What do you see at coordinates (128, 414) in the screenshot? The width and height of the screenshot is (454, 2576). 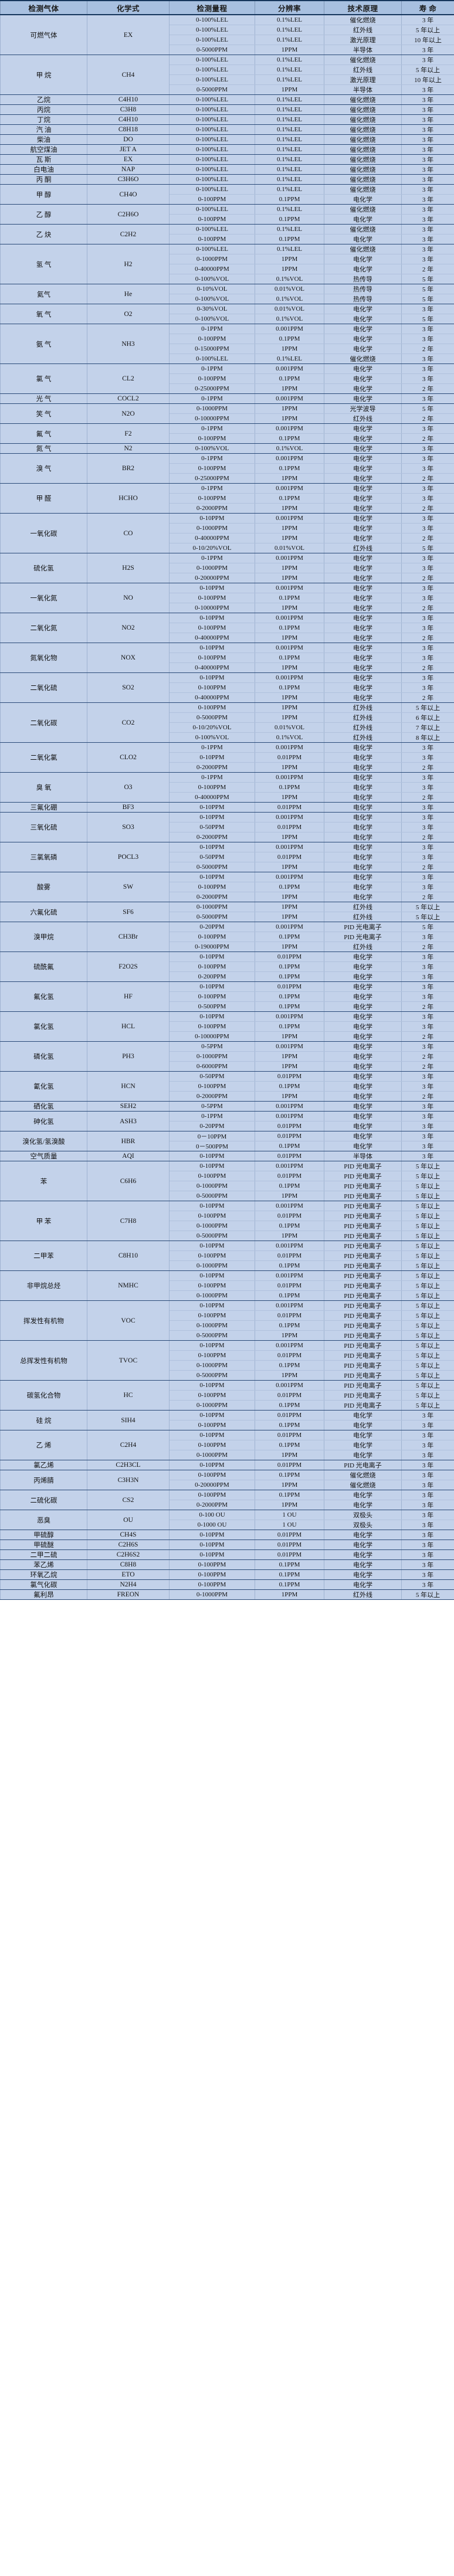 I see `chemical-formula-cell: N2O` at bounding box center [128, 414].